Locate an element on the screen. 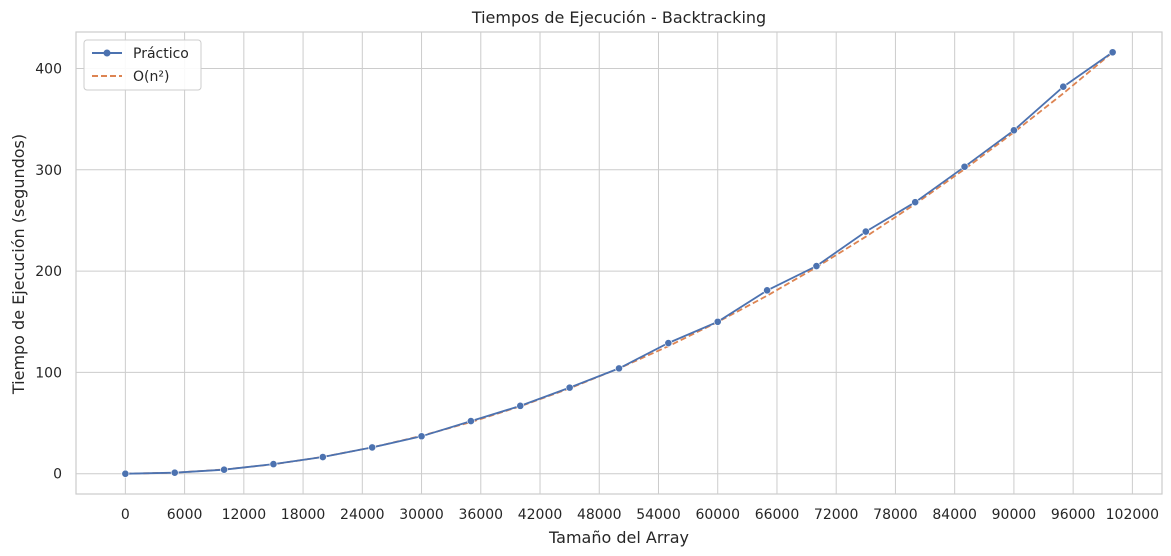  y-tick-label: 100 is located at coordinates (48, 373).